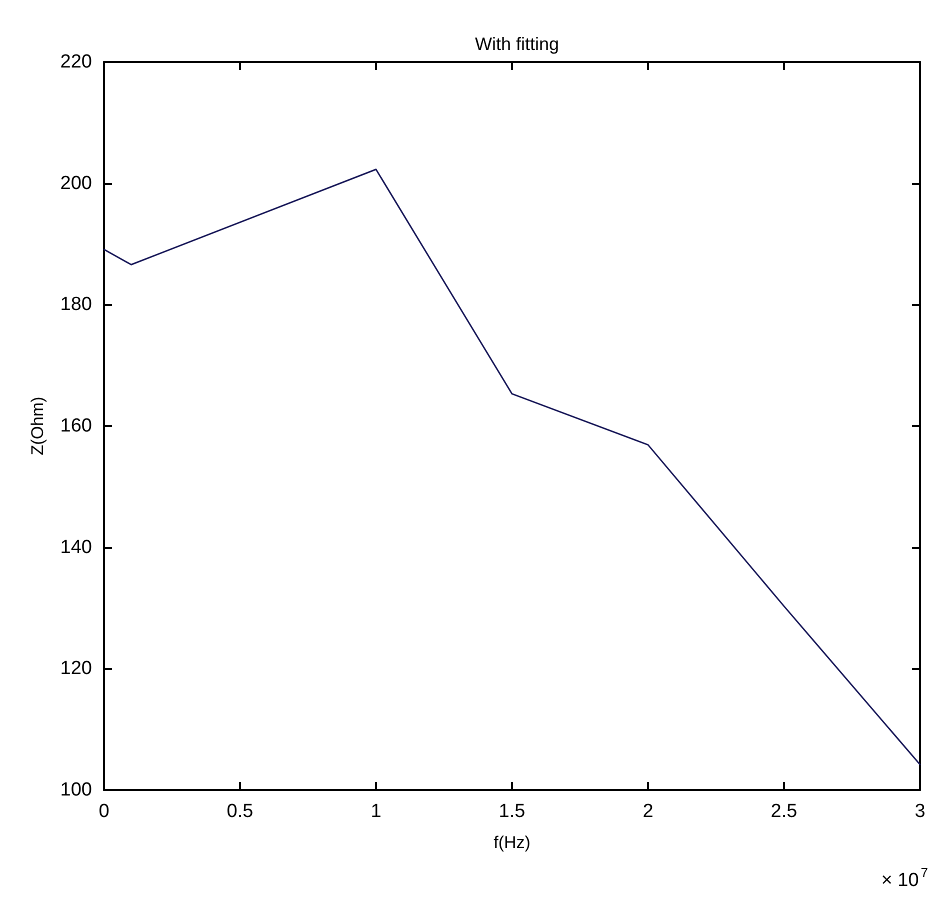  Describe the element at coordinates (104, 811) in the screenshot. I see `x-tick-label: 0` at that location.